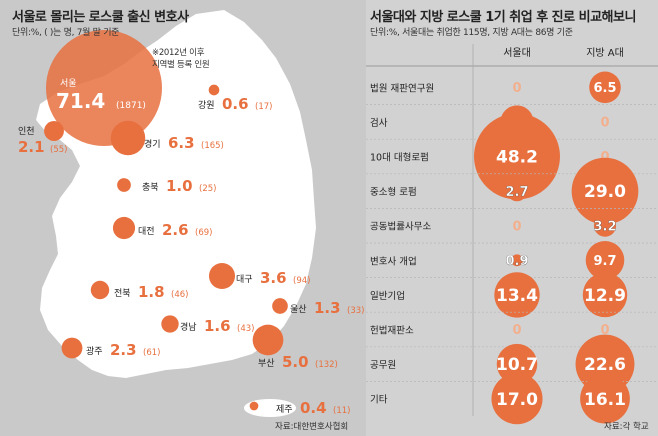 This screenshot has height=436, width=658. What do you see at coordinates (212, 146) in the screenshot?
I see `region-count-3: (165)` at bounding box center [212, 146].